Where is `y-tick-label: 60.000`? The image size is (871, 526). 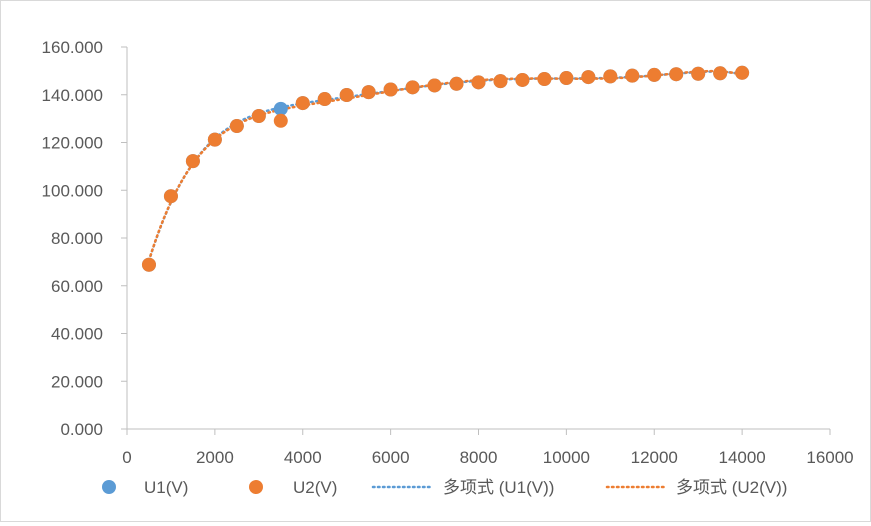 y-tick-label: 60.000 is located at coordinates (77, 286).